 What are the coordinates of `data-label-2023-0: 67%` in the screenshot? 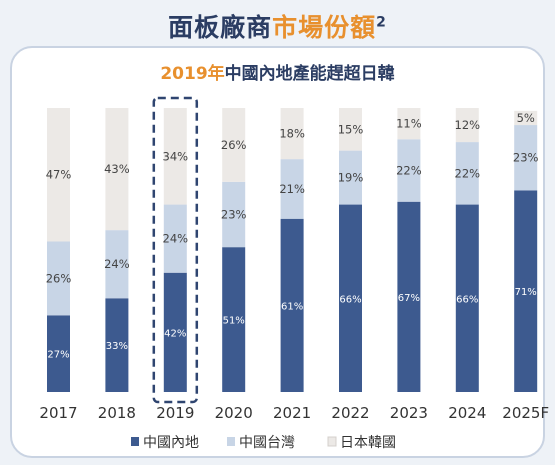 It's located at (409, 298).